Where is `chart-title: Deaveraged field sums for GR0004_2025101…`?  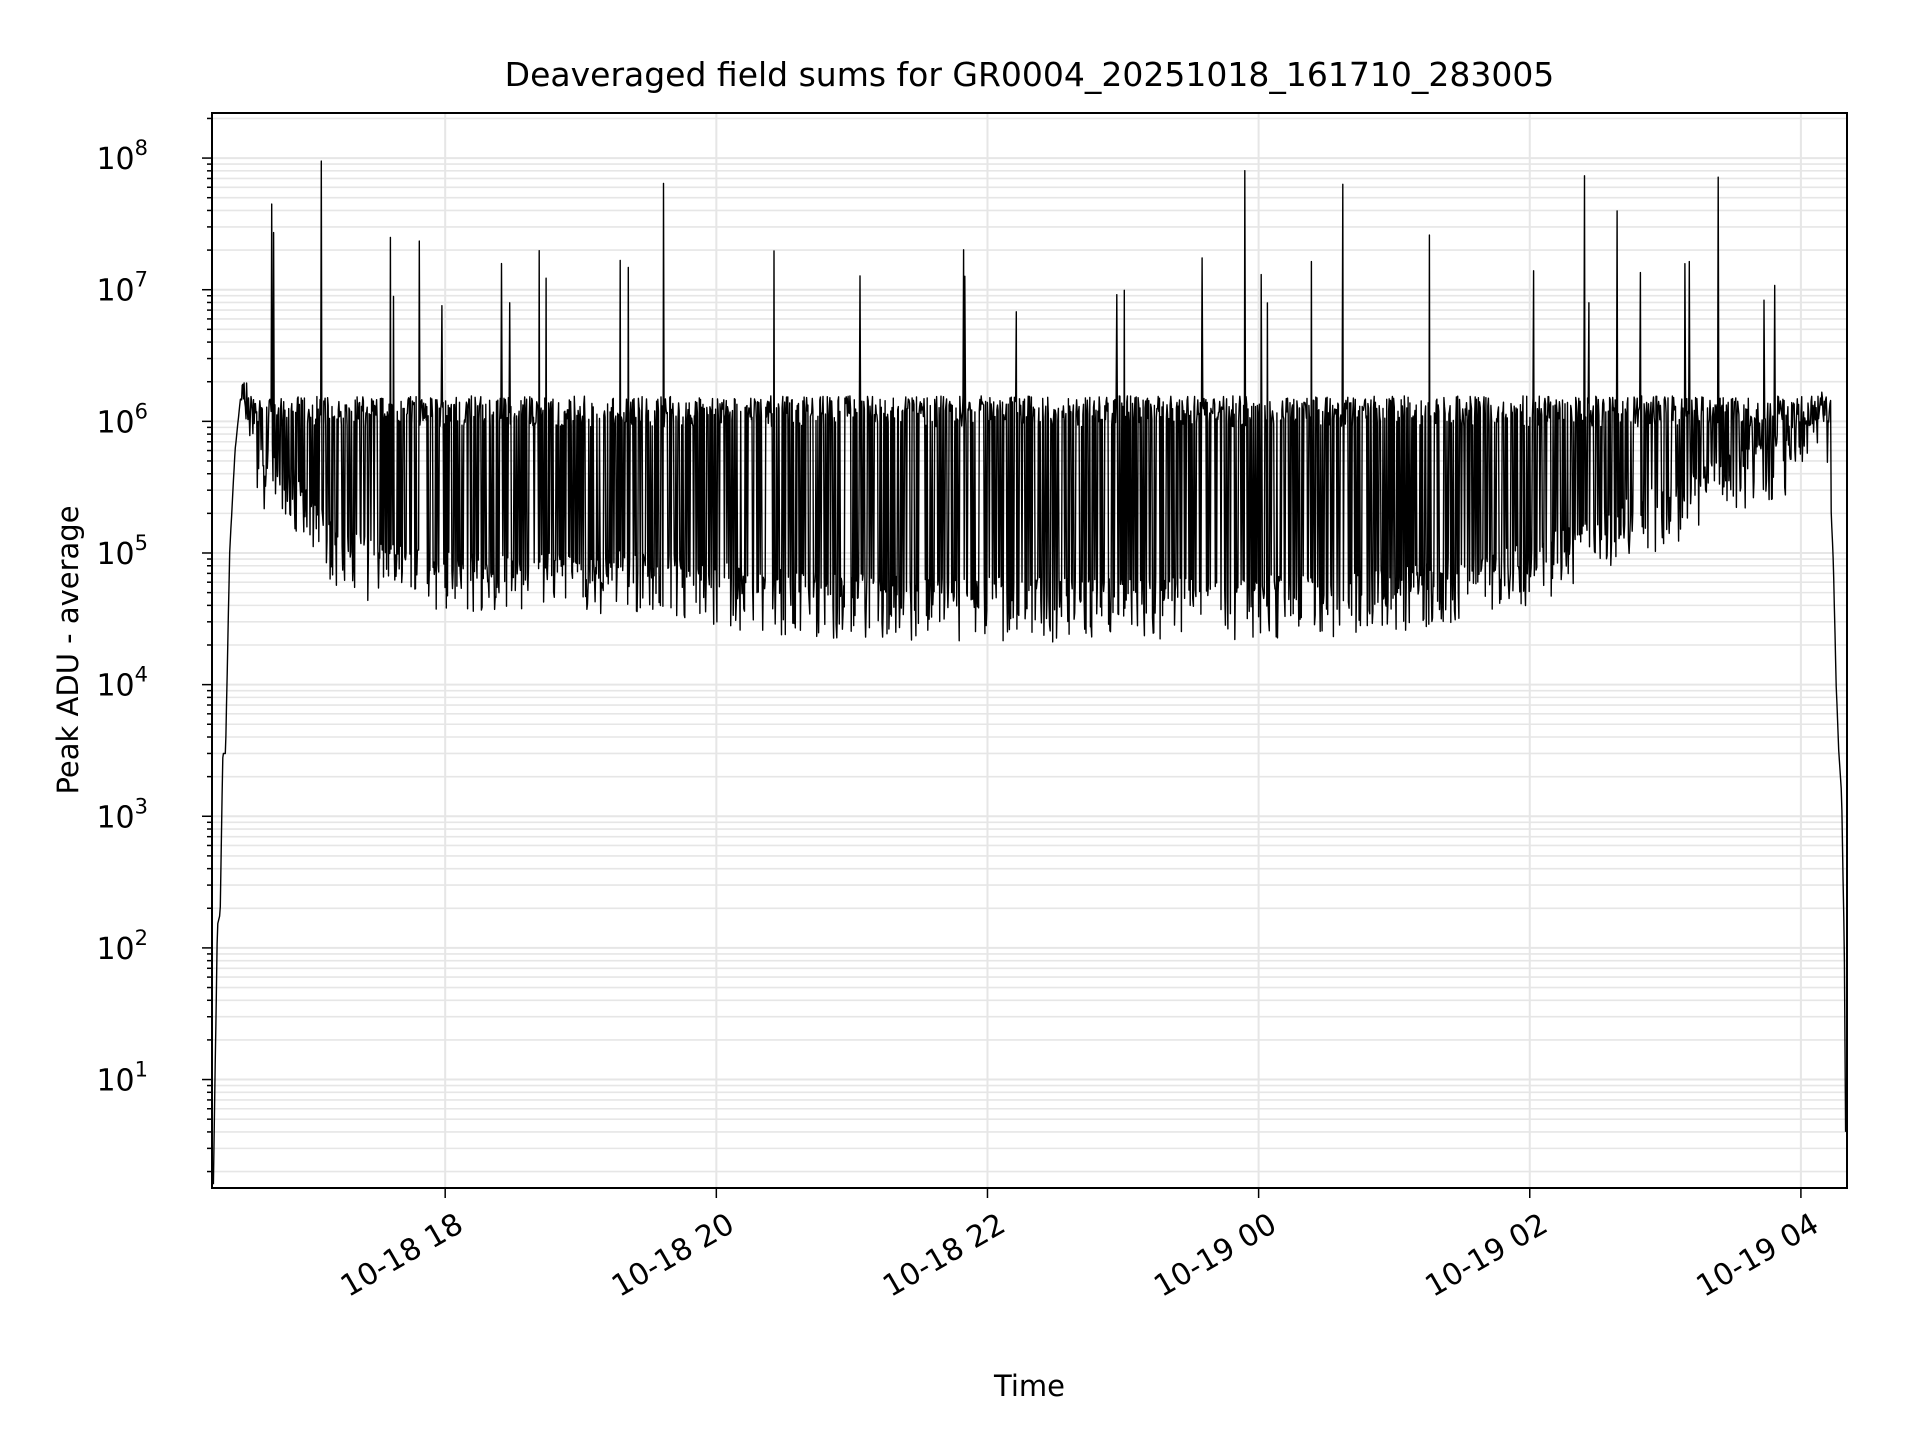 chart-title: Deaveraged field sums for GR0004_2025101… is located at coordinates (1030, 74).